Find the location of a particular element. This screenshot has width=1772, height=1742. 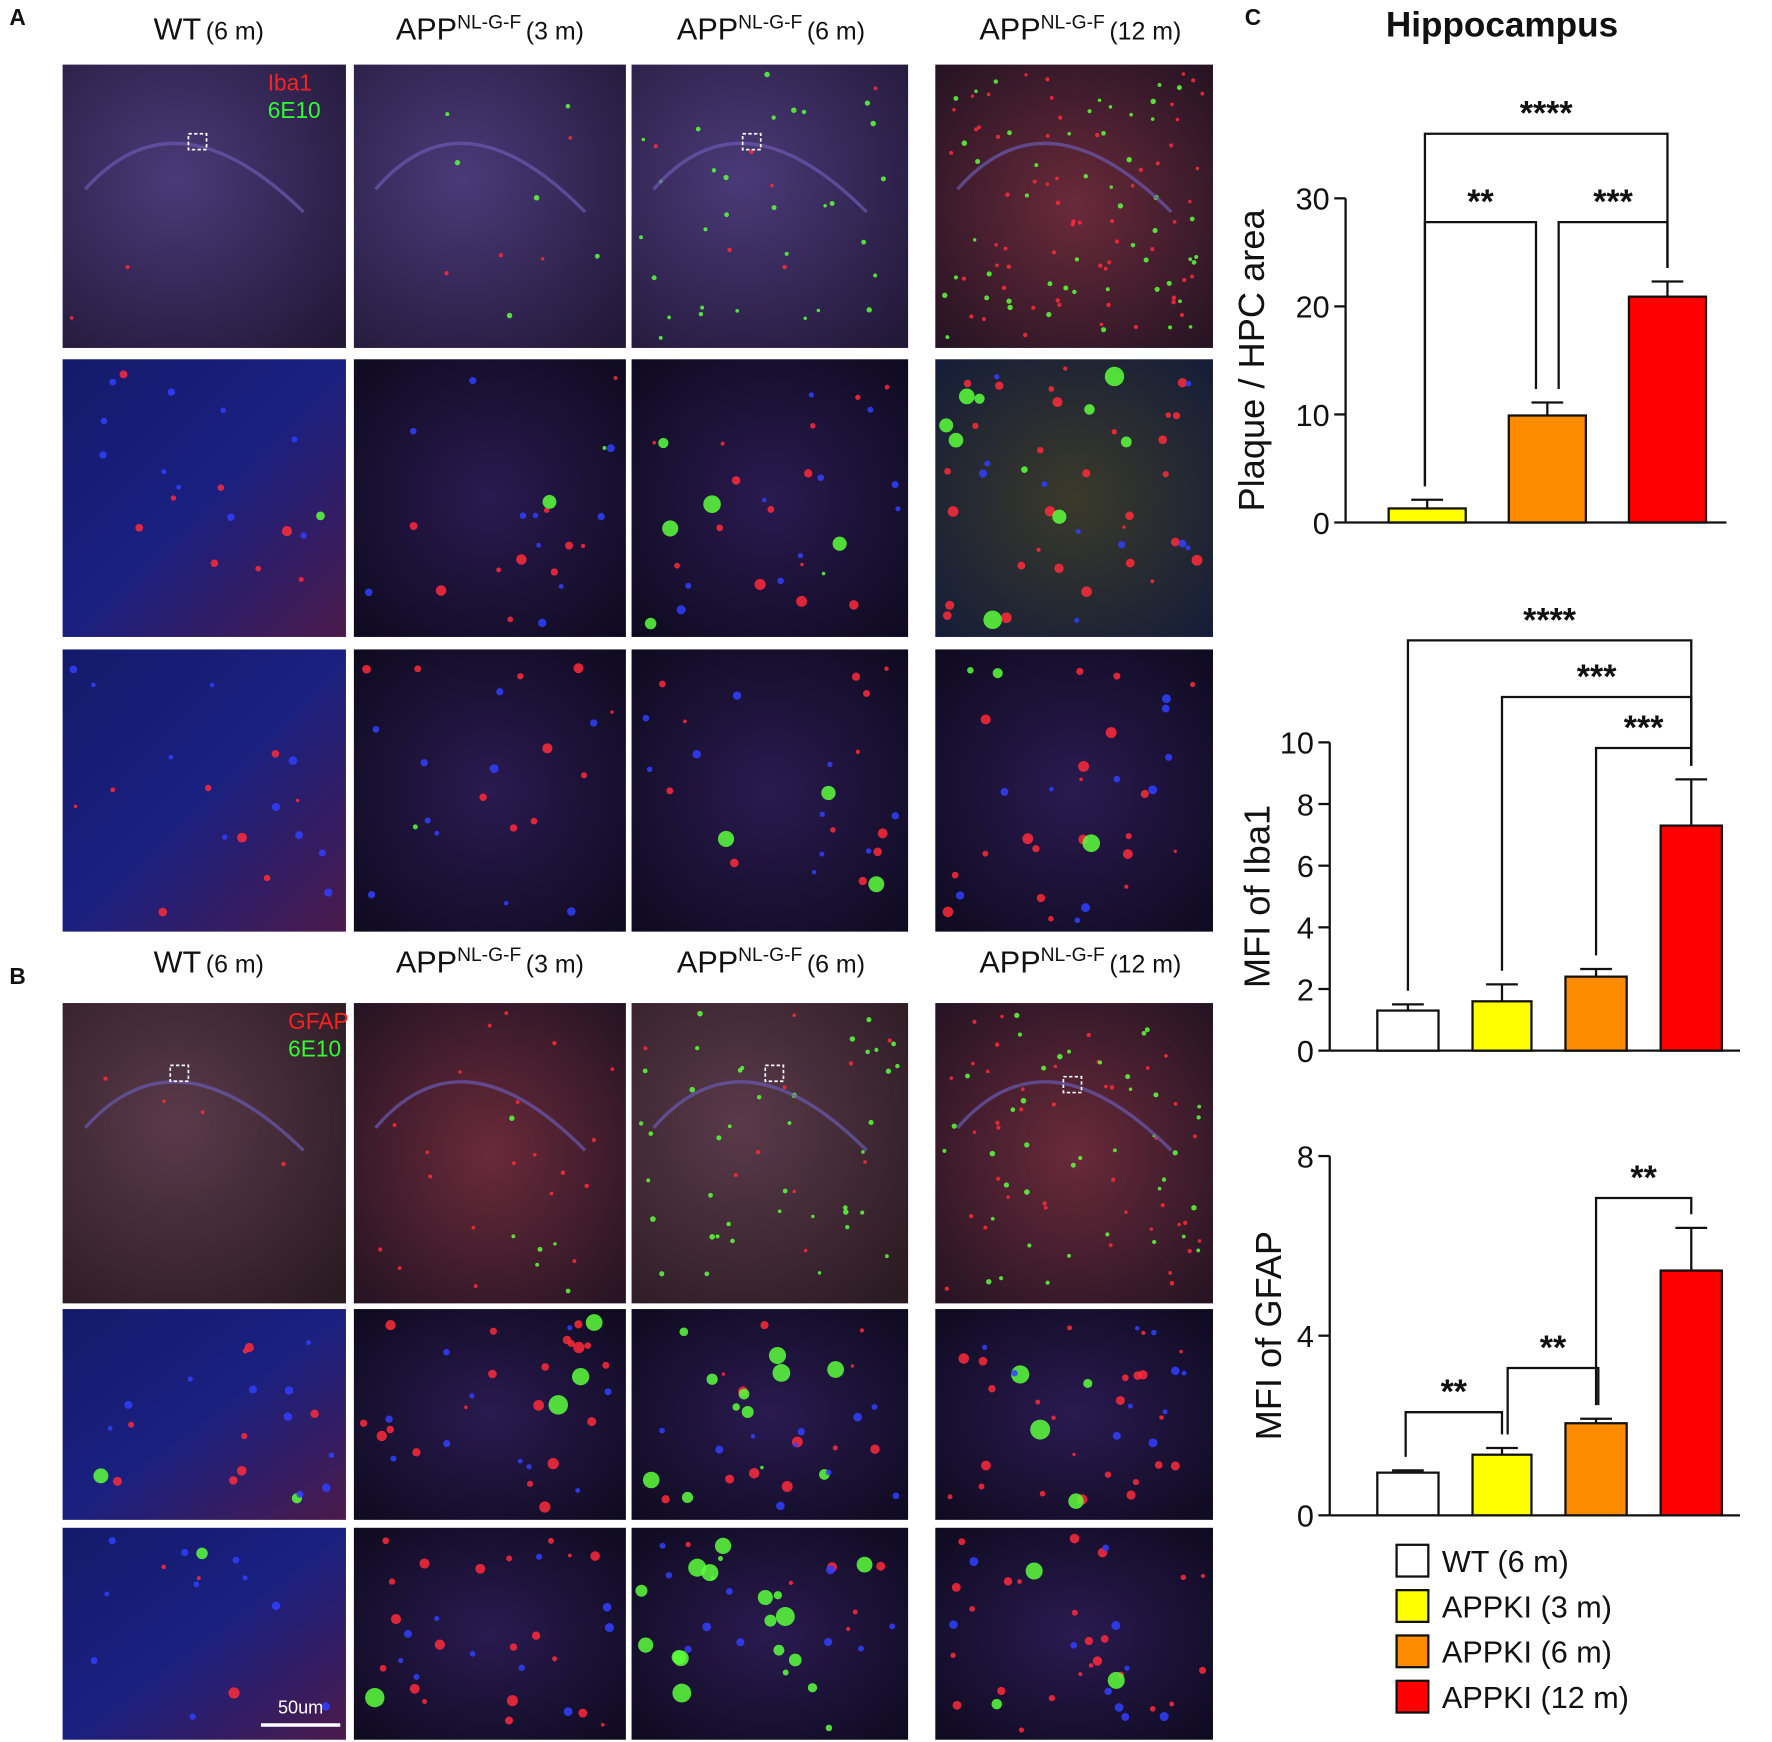

column-label: APPNL-G-F (3 m) is located at coordinates (490, 962).